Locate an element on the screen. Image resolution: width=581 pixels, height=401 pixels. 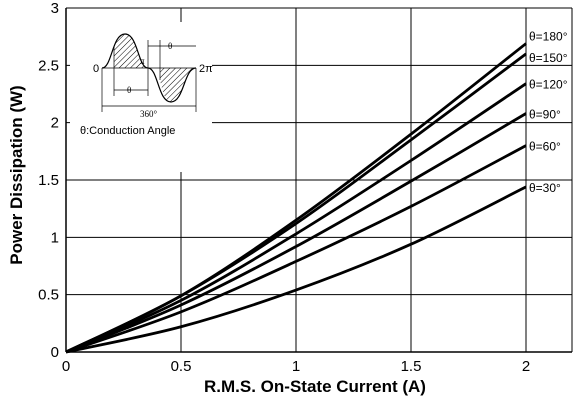
inset-label-pi: π is located at coordinates (142, 61).